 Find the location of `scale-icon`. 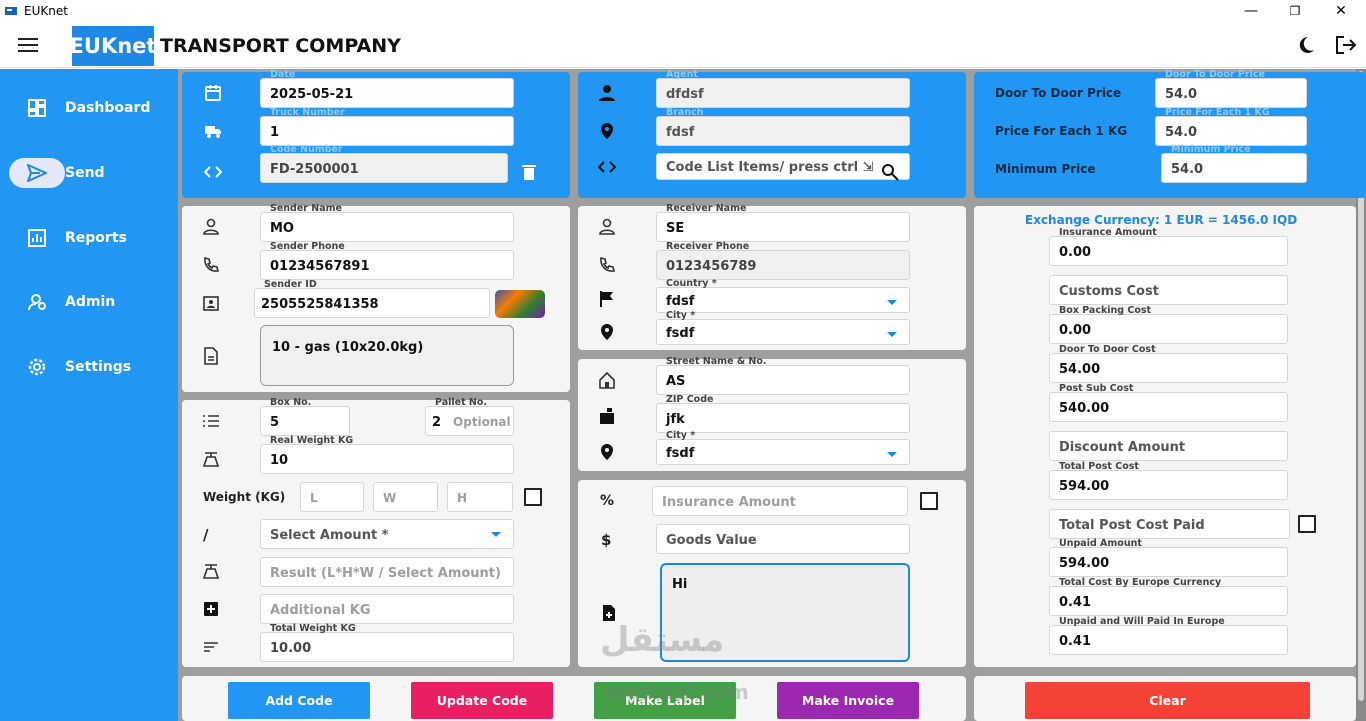

scale-icon is located at coordinates (211, 571).